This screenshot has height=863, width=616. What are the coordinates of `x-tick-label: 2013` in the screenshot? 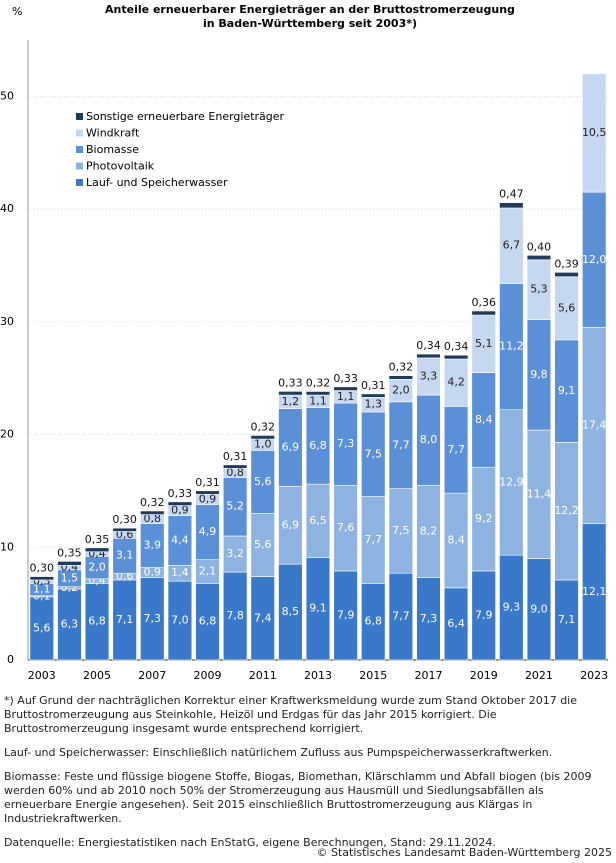 It's located at (318, 675).